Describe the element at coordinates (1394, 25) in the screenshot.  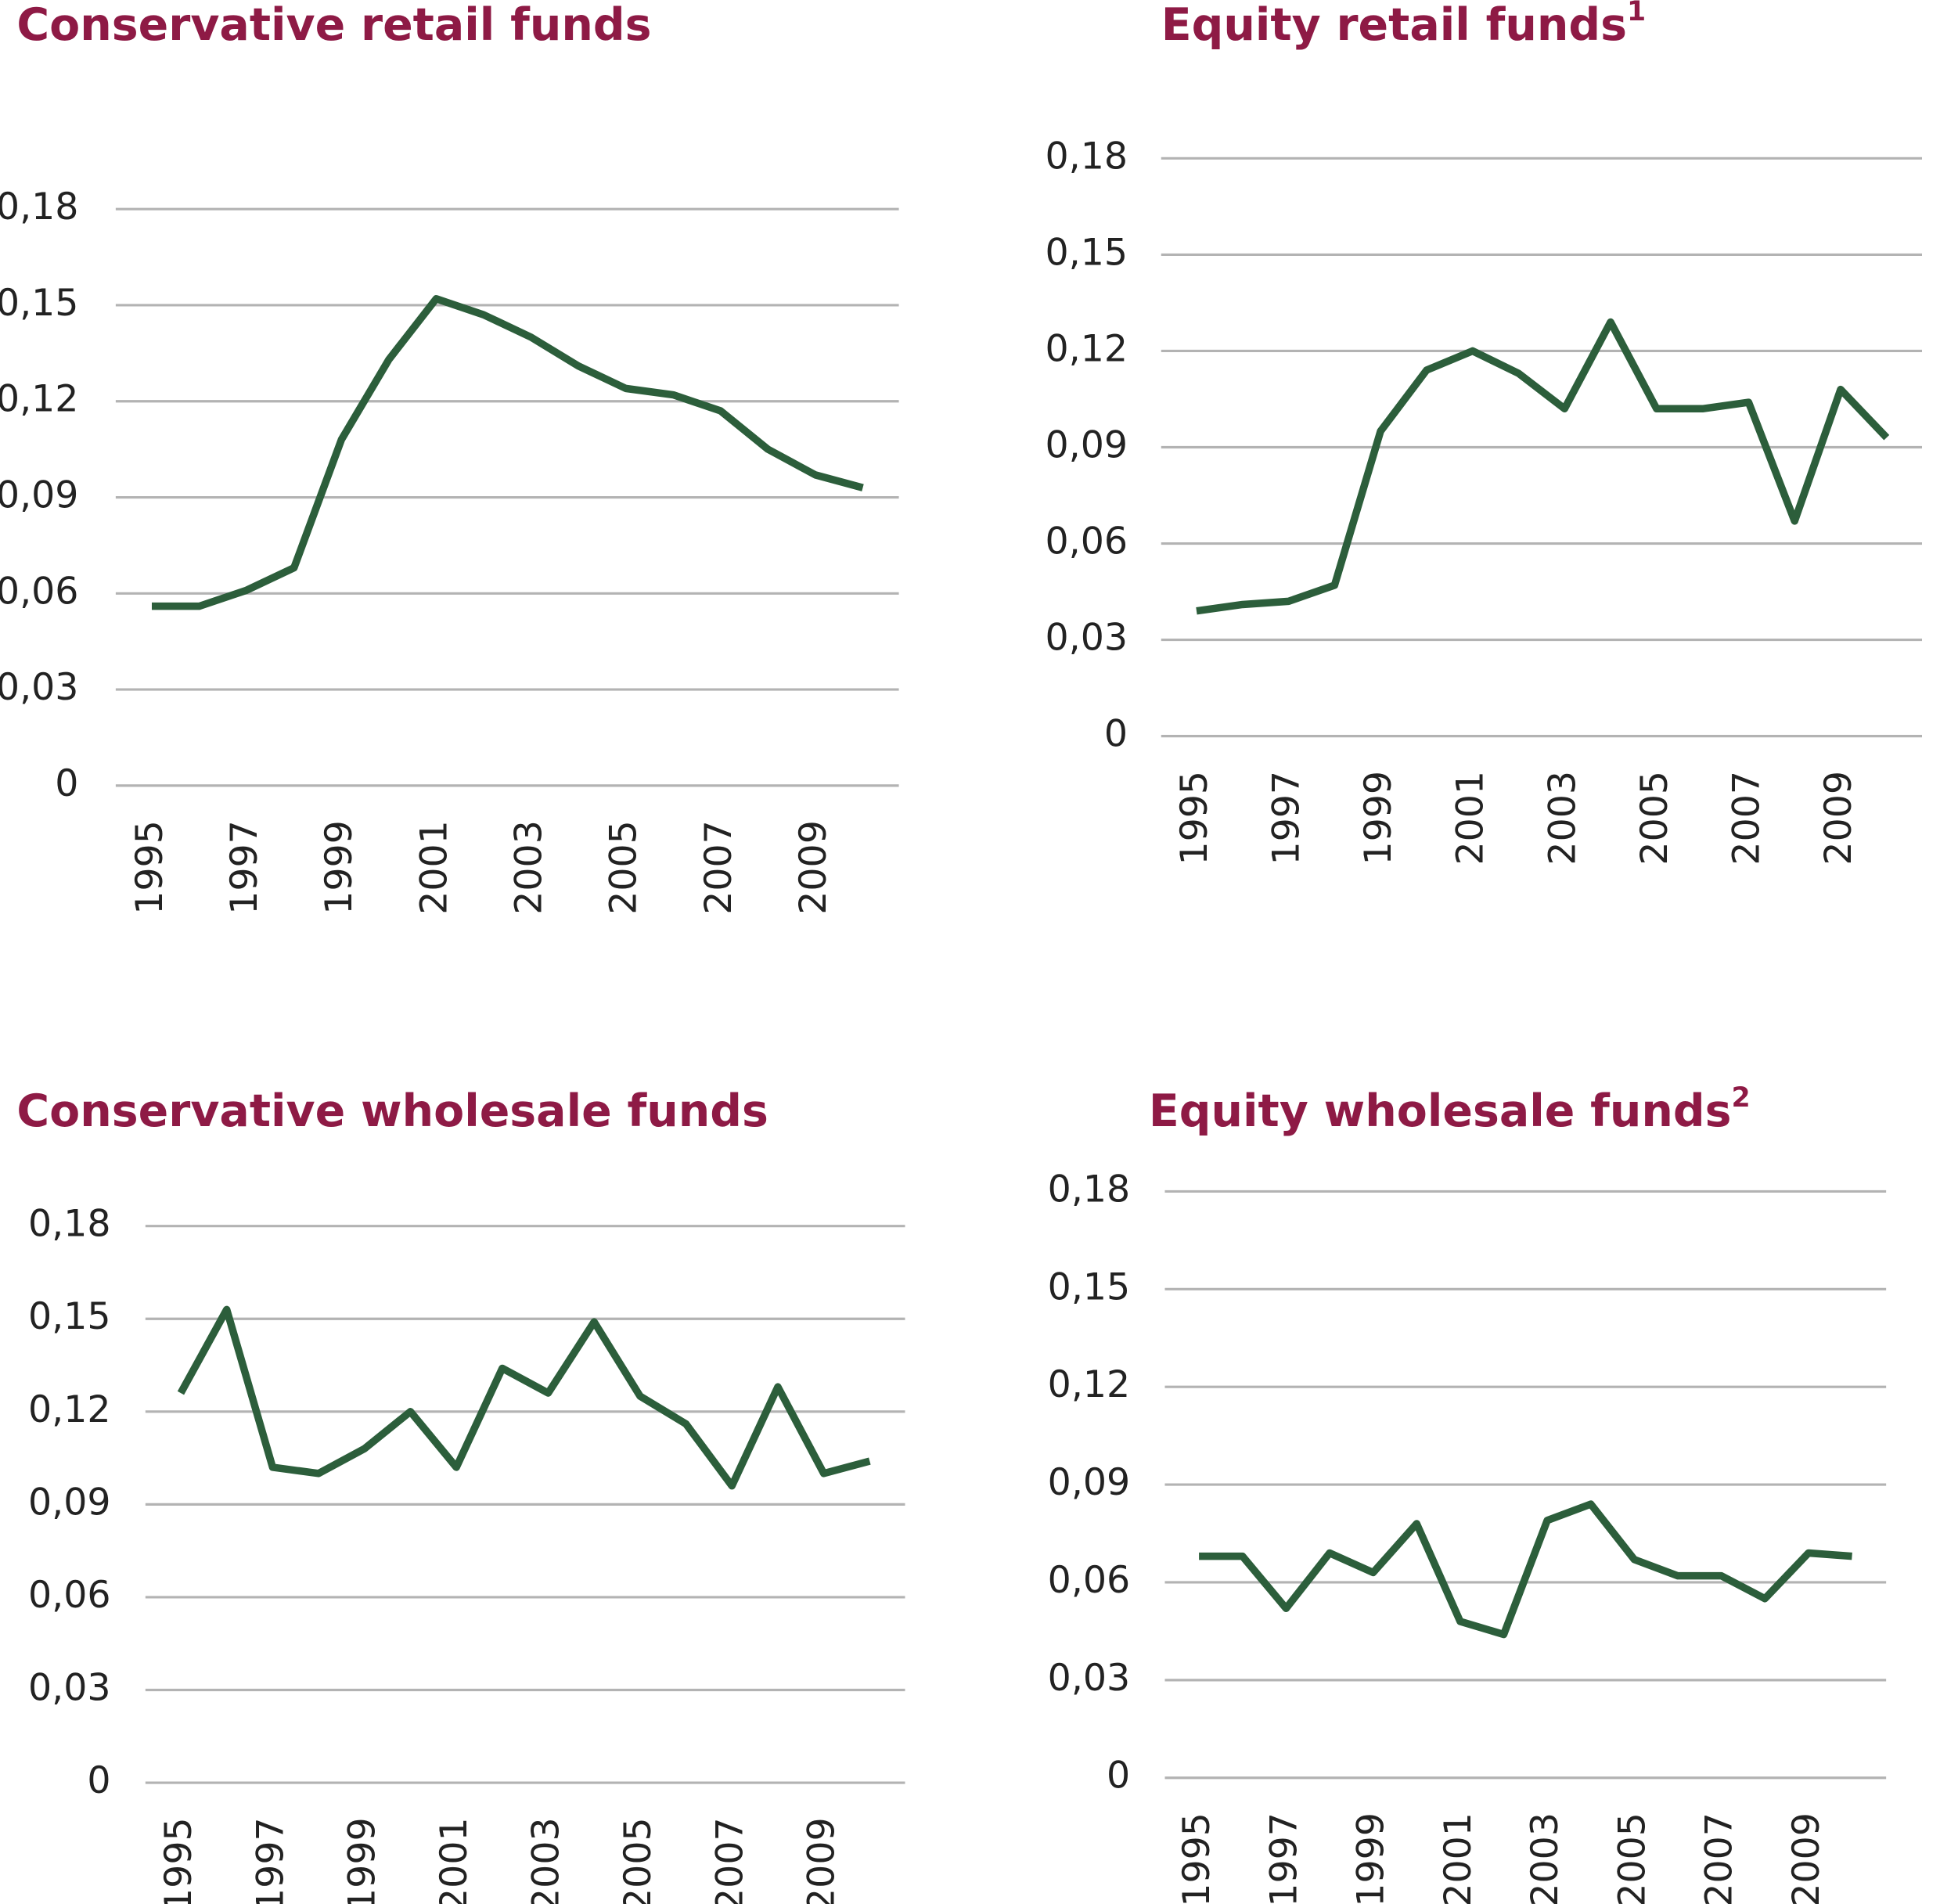
I see `title-text: Equity retail funds` at that location.